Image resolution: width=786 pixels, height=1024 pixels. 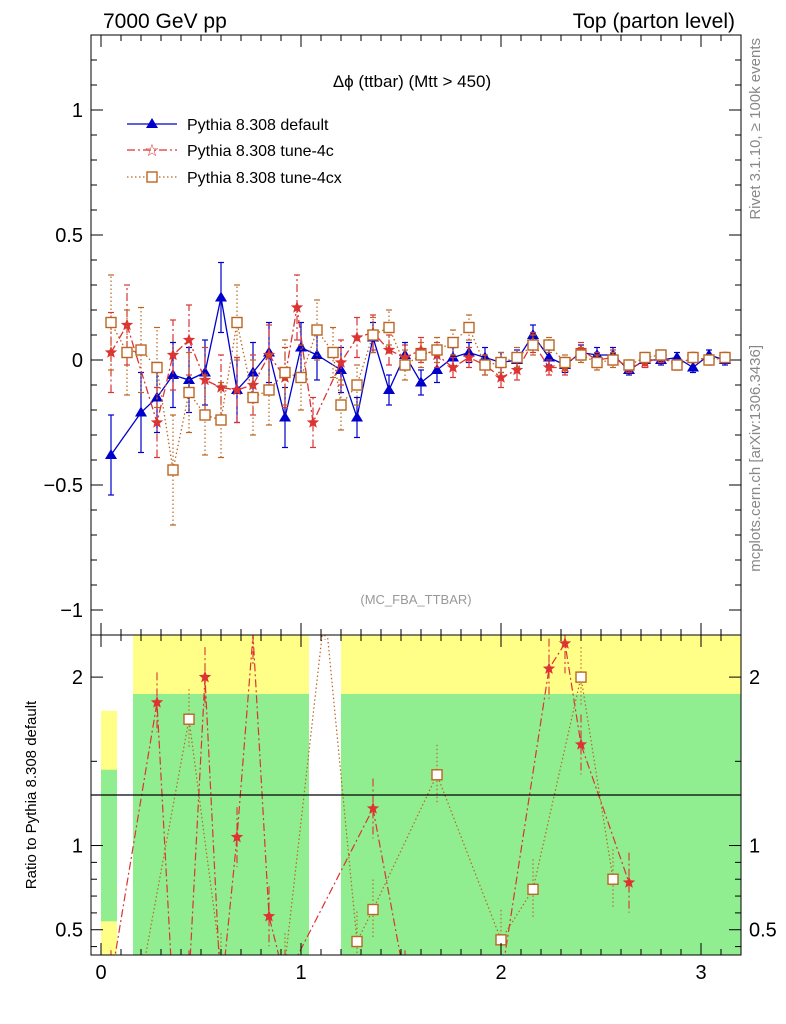 I want to click on ratio-xtick-label: 1, so click(x=300, y=973).